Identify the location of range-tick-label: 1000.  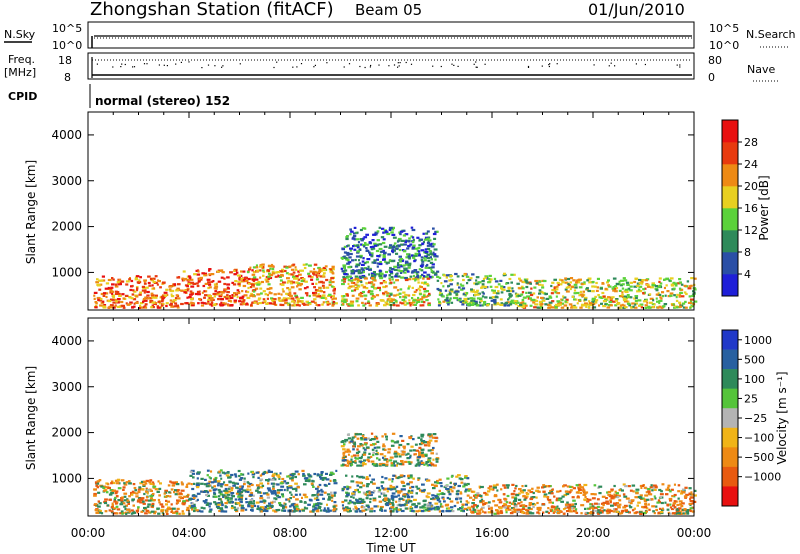
(66, 478).